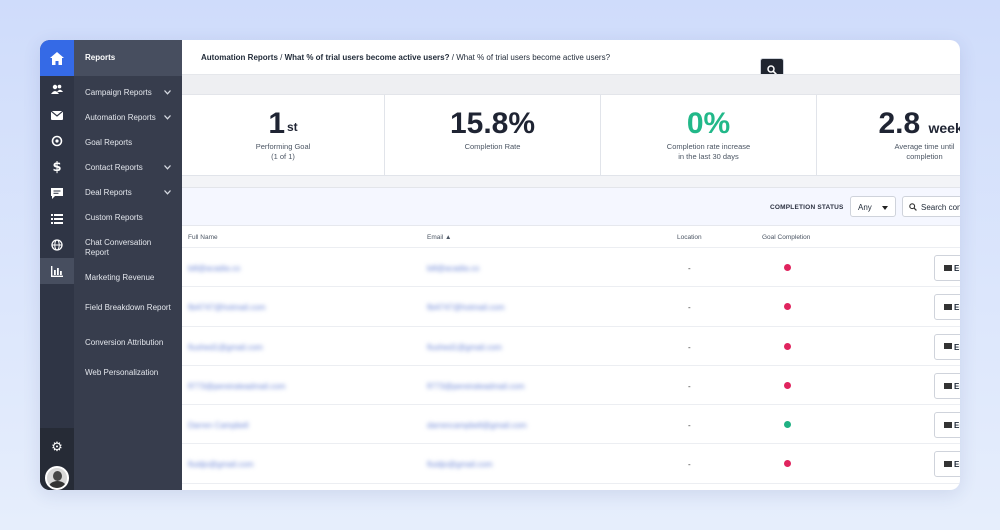 This screenshot has width=1000, height=530. What do you see at coordinates (57, 271) in the screenshot?
I see `reports-chart-icon` at bounding box center [57, 271].